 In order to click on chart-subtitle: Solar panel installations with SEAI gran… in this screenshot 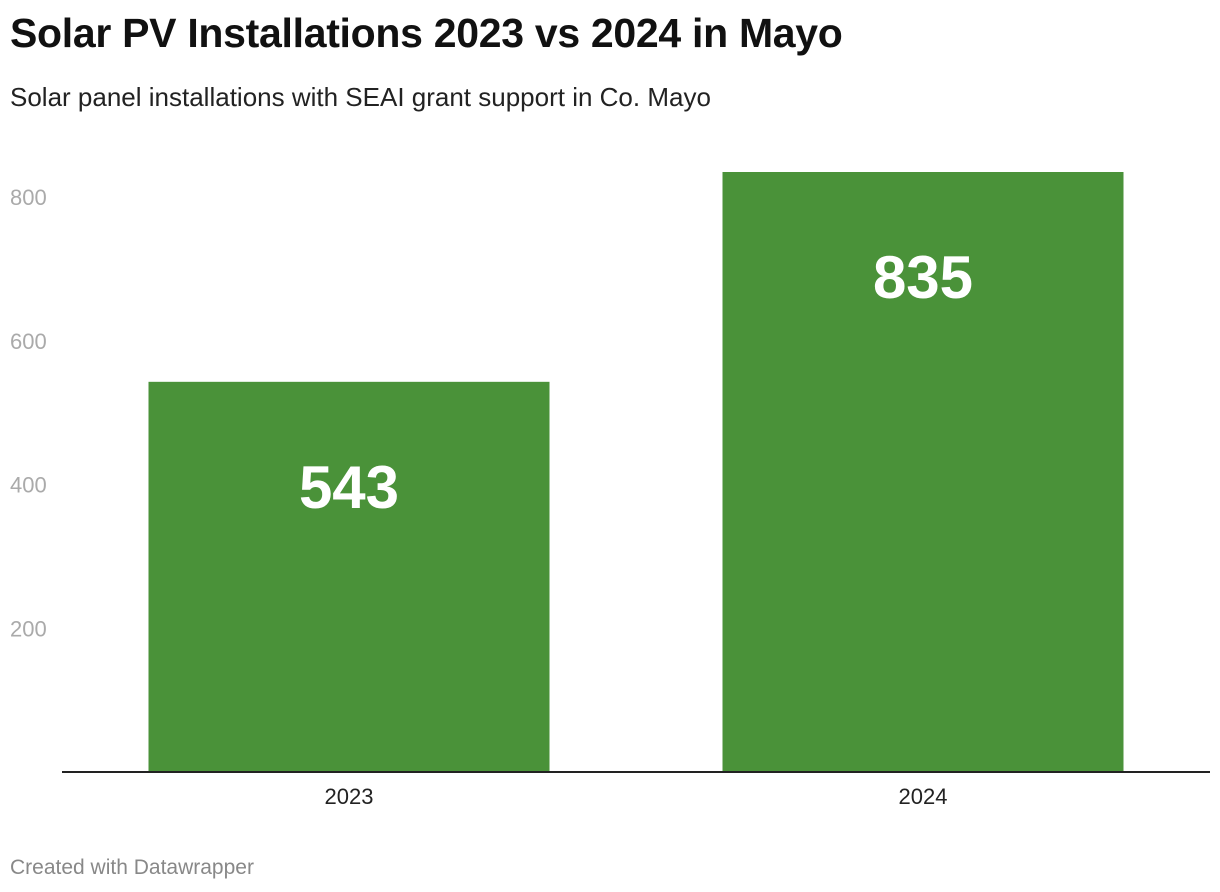, I will do `click(360, 97)`.